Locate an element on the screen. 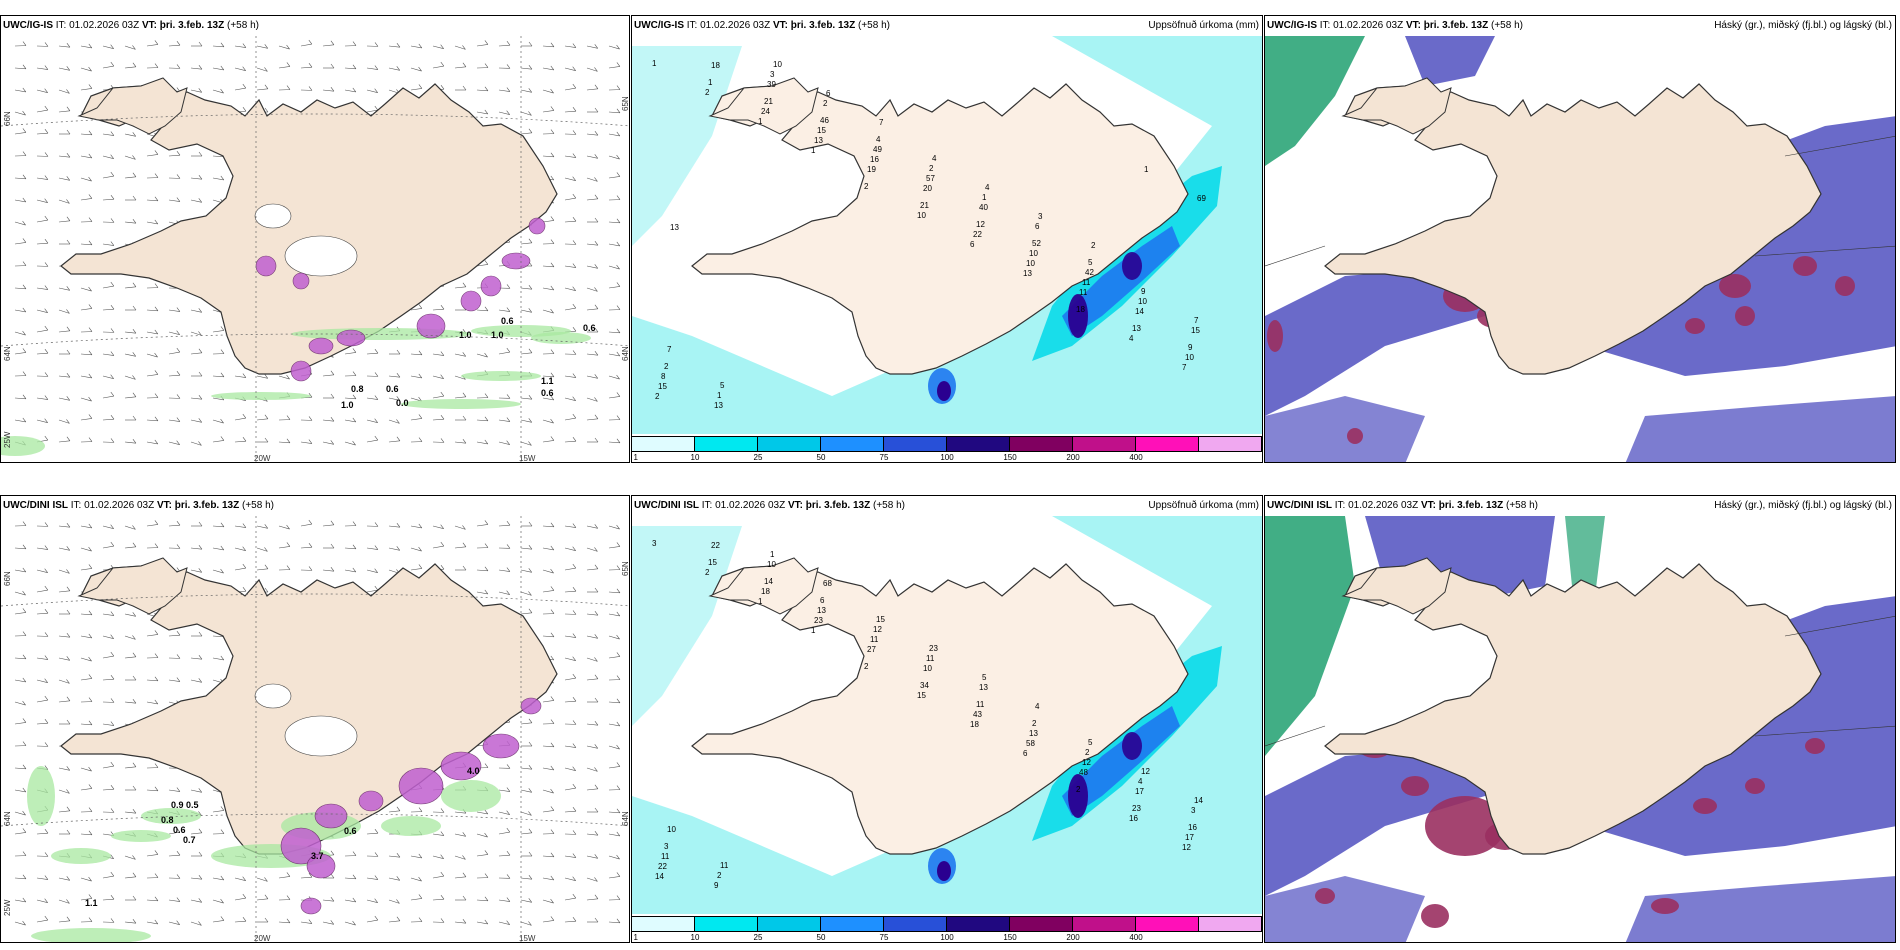 Image resolution: width=1900 pixels, height=950 pixels. lat-lon-grid is located at coordinates (315, 729).